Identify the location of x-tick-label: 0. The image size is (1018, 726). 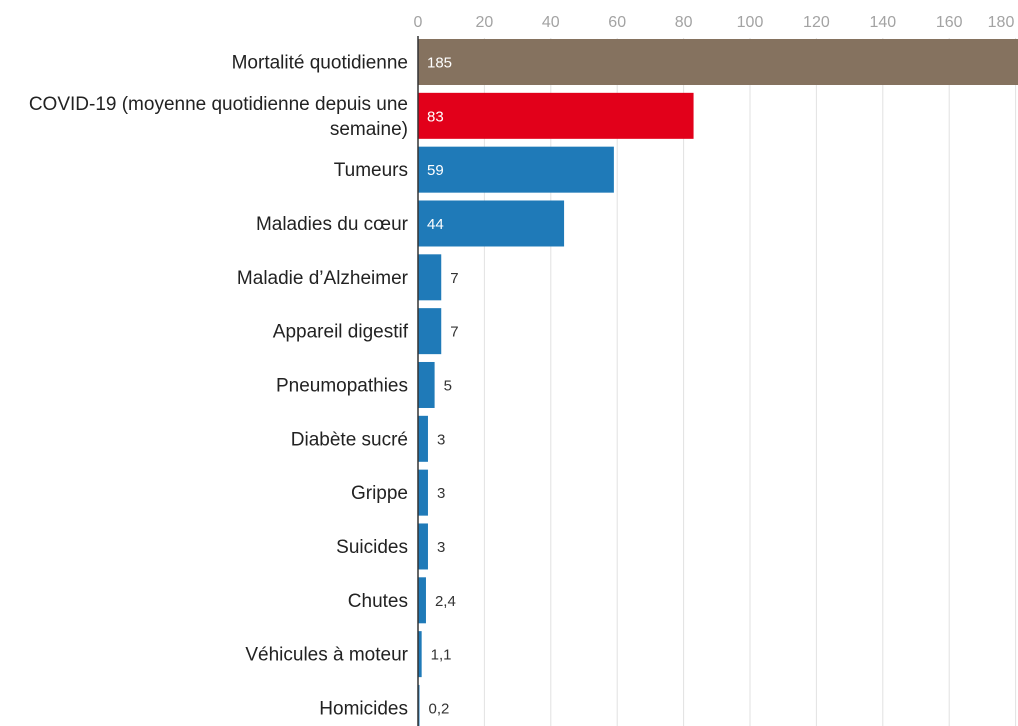
(418, 22).